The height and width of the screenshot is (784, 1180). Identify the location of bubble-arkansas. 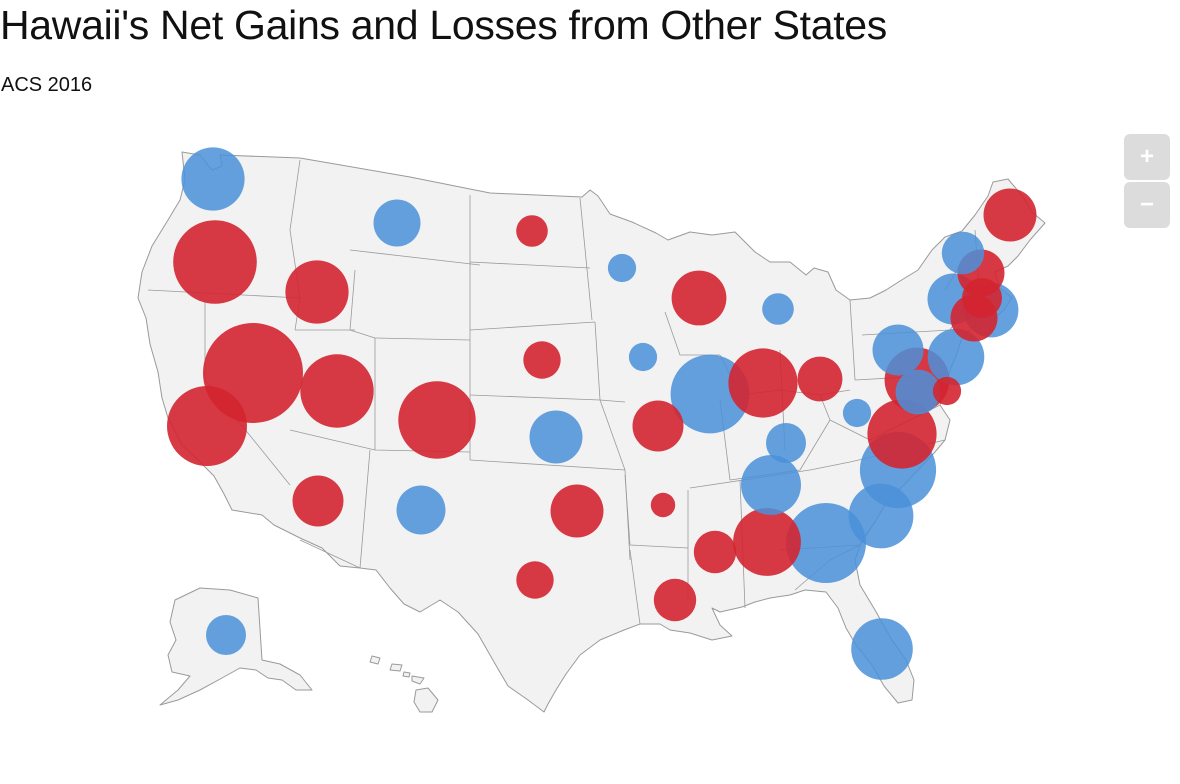
(663, 505).